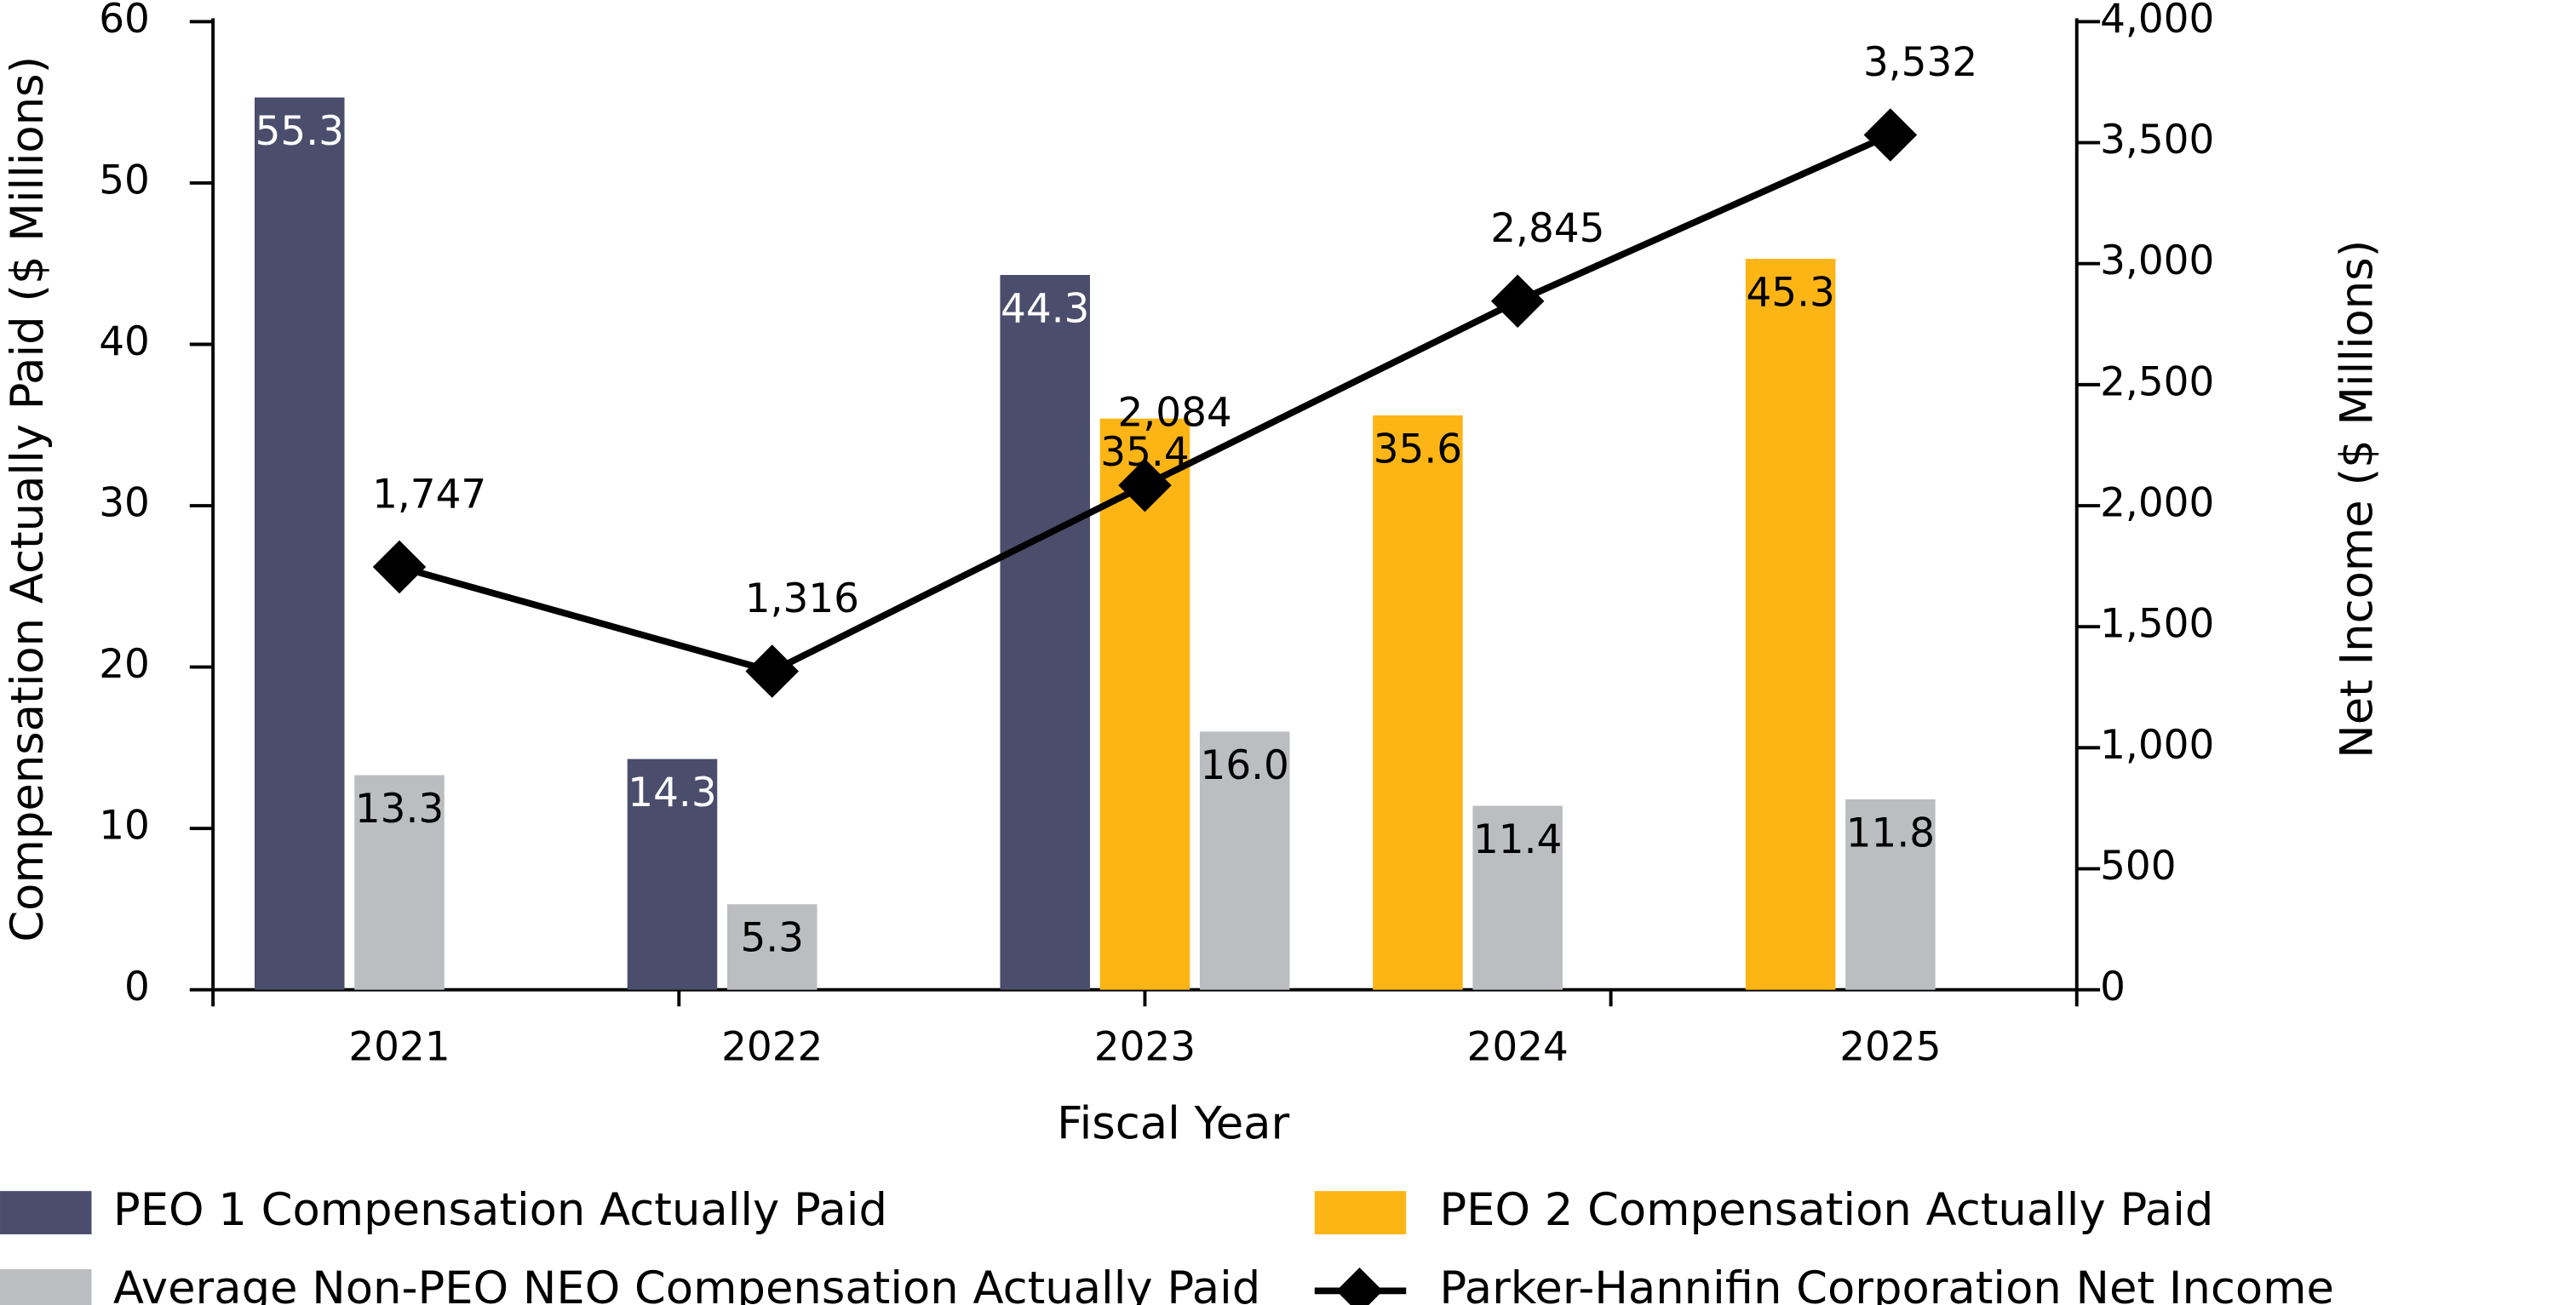  What do you see at coordinates (2157, 381) in the screenshot?
I see `y2-tick-label: 2,500` at bounding box center [2157, 381].